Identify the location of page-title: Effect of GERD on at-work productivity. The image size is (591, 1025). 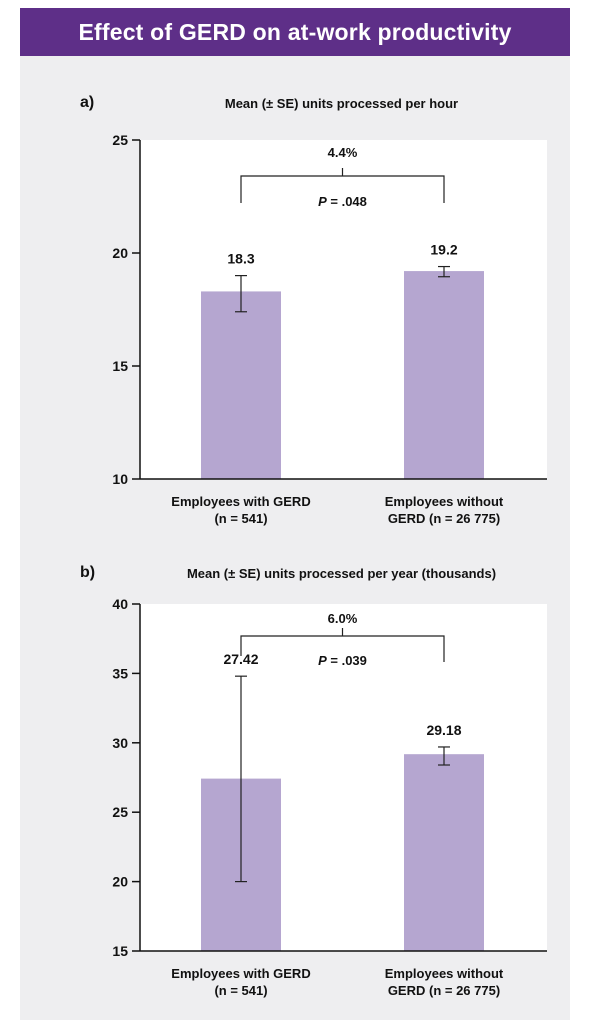
(295, 32).